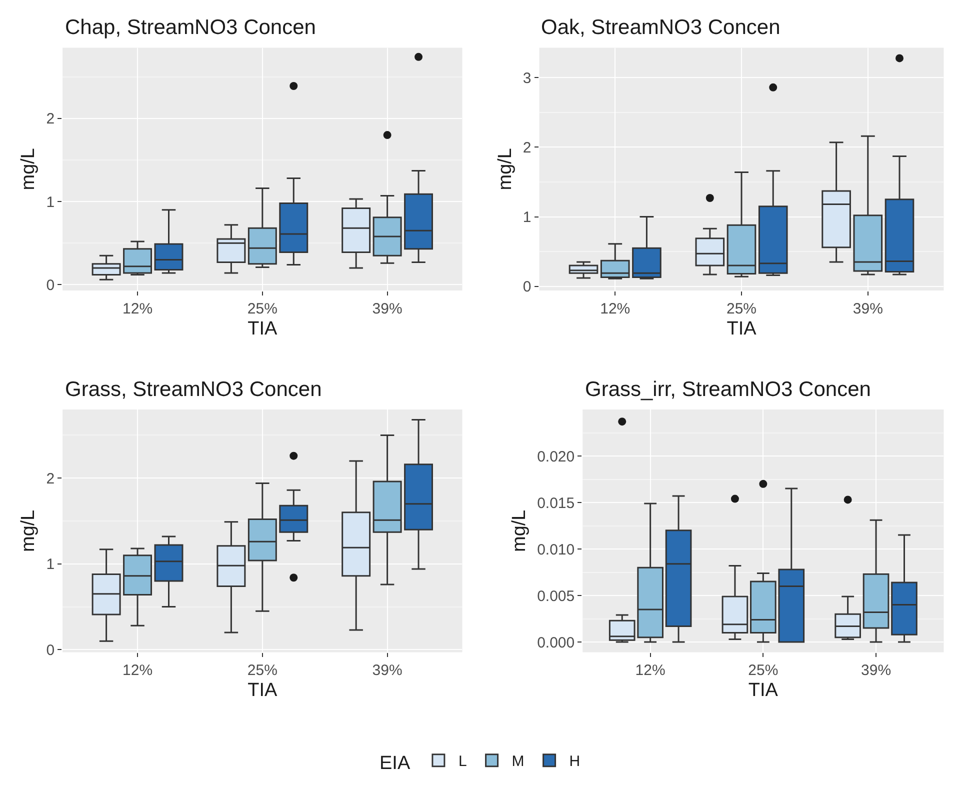  What do you see at coordinates (527, 78) in the screenshot?
I see `y-tick-label: 3` at bounding box center [527, 78].